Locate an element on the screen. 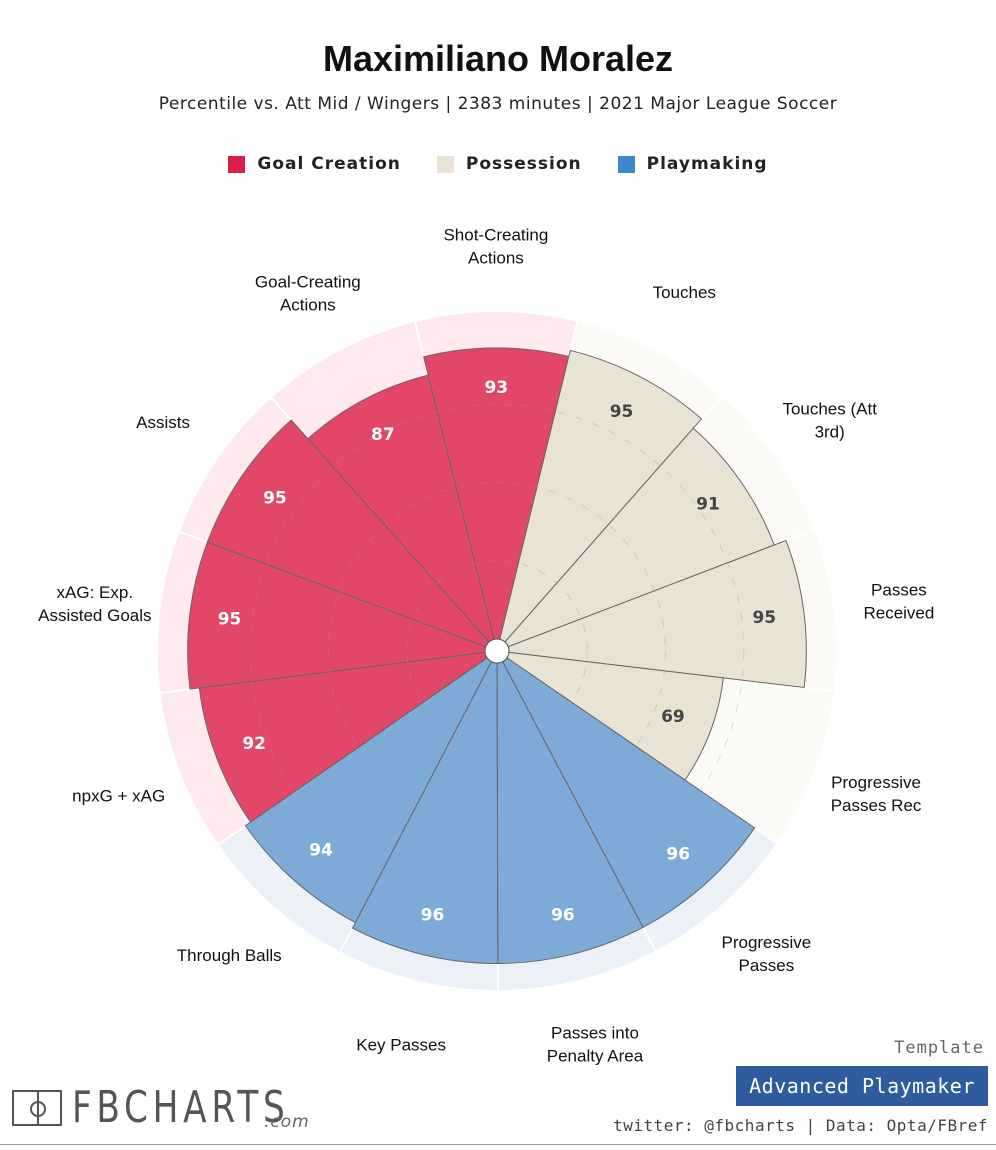  center-circle is located at coordinates (497, 651).